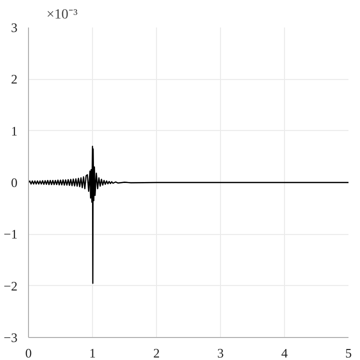 This screenshot has width=360, height=360. I want to click on text: ×10⁻³, so click(62, 15).